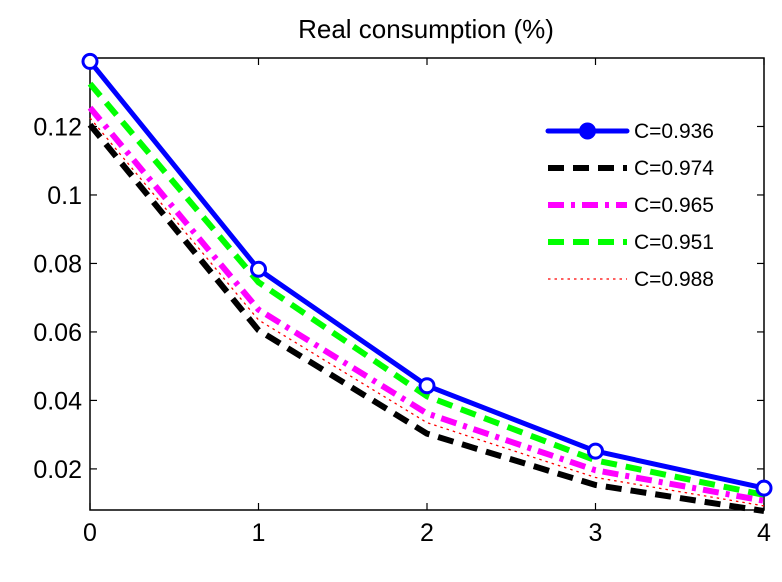  What do you see at coordinates (674, 168) in the screenshot?
I see `legend-label: C=0.974` at bounding box center [674, 168].